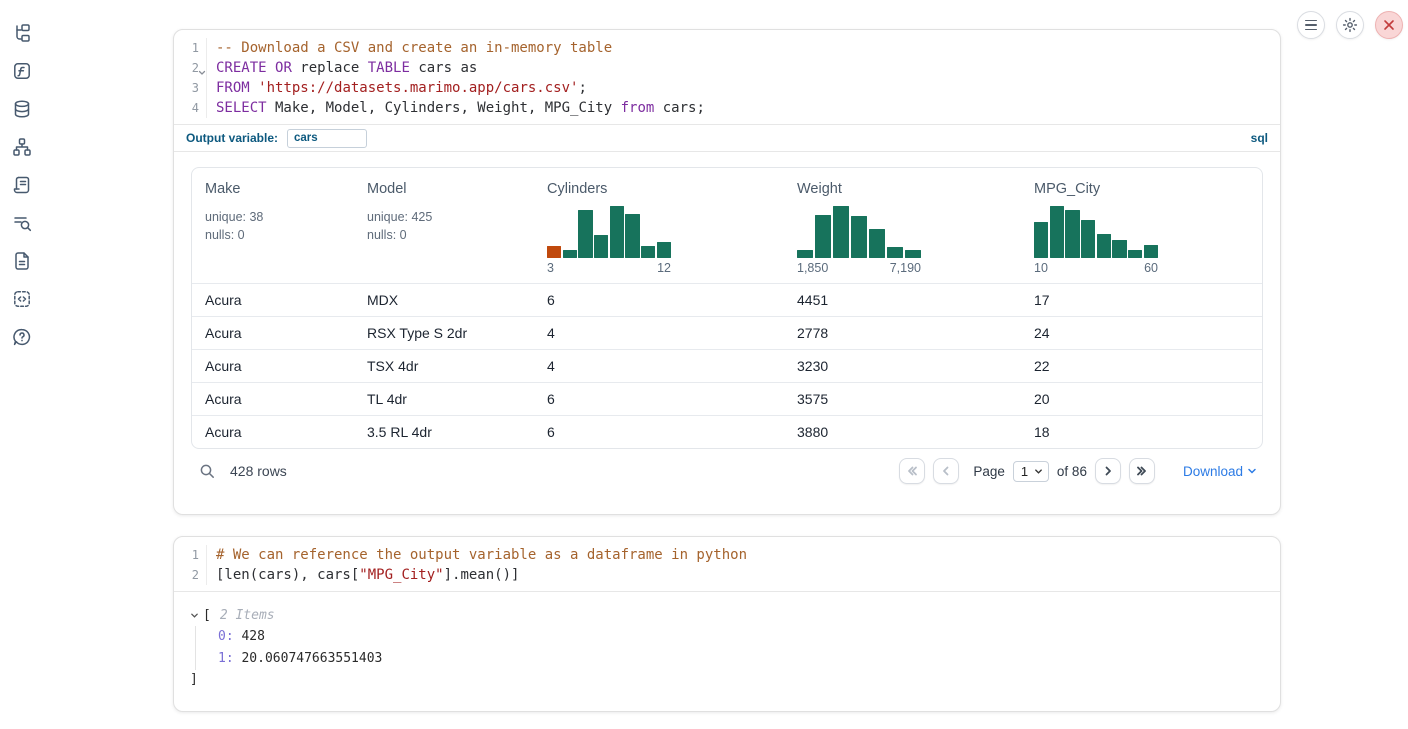 The image size is (1408, 729). I want to click on notebook-actions, so click(1350, 25).